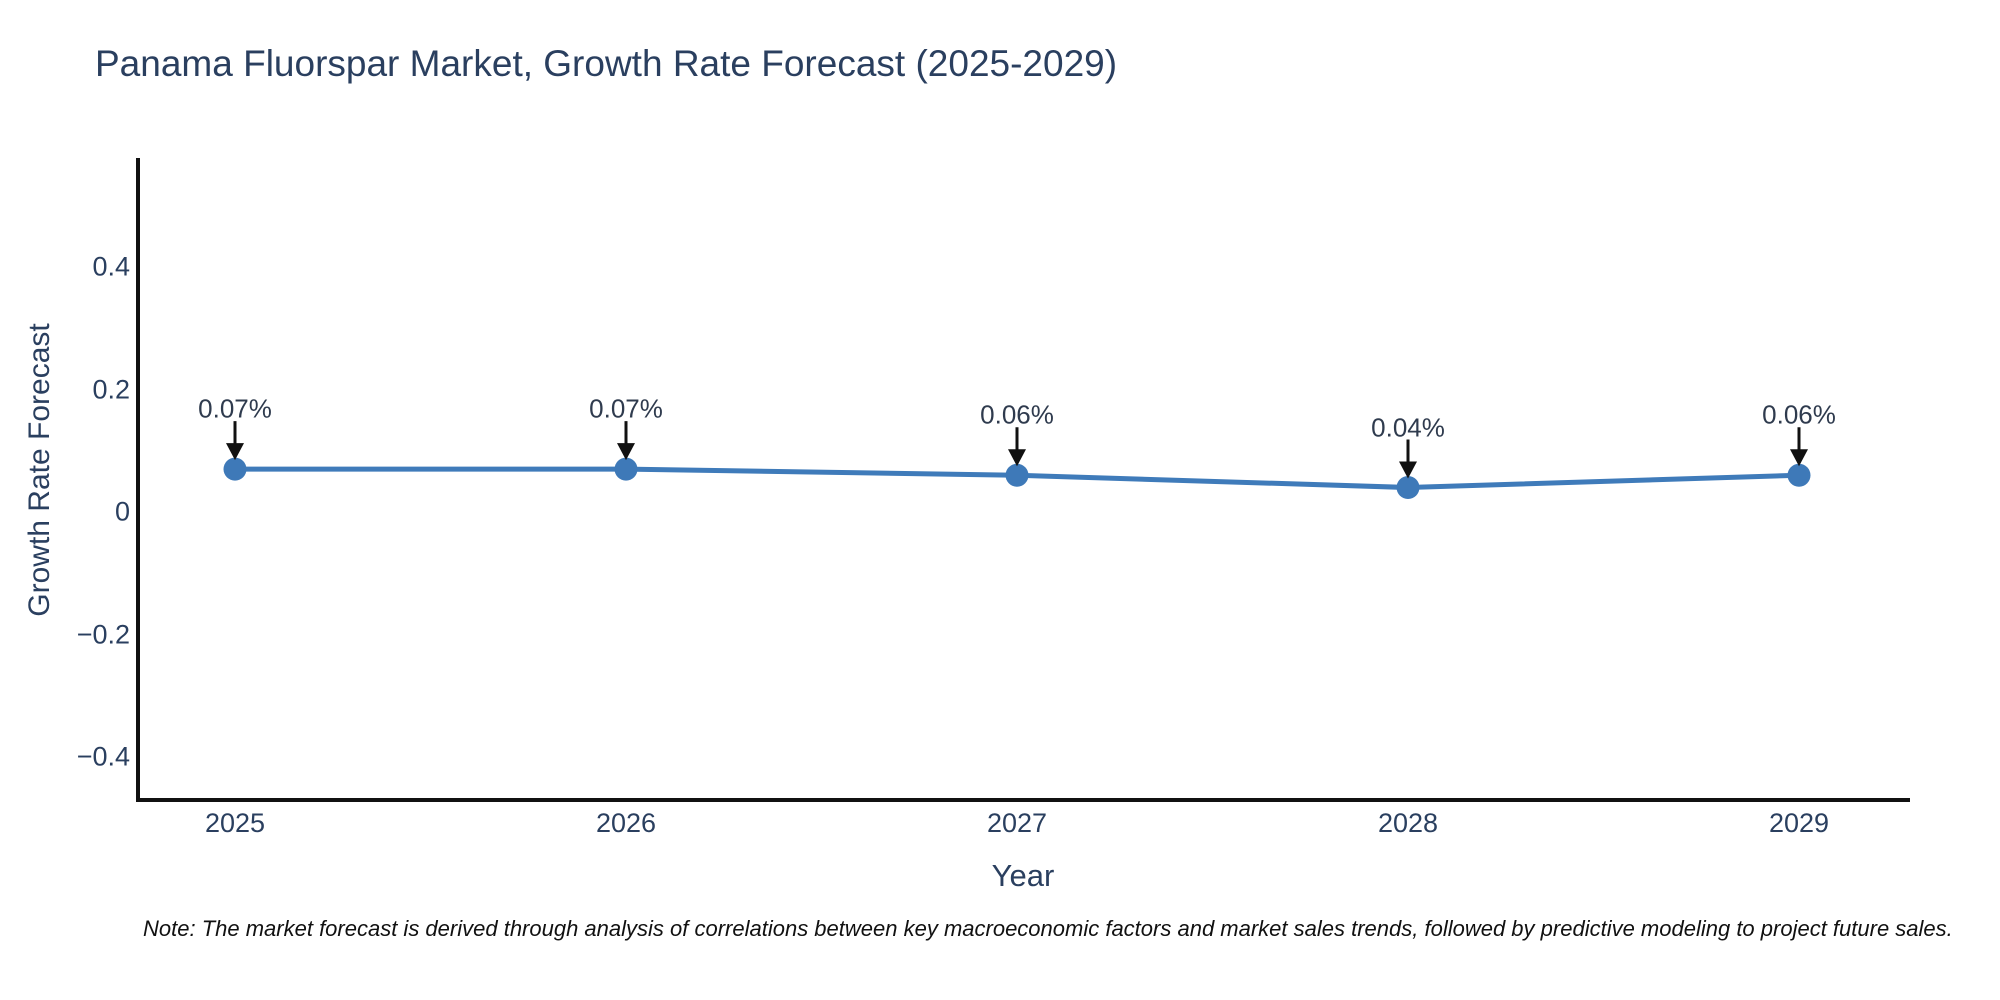  Describe the element at coordinates (1799, 823) in the screenshot. I see `x-tick-label: 2029` at that location.